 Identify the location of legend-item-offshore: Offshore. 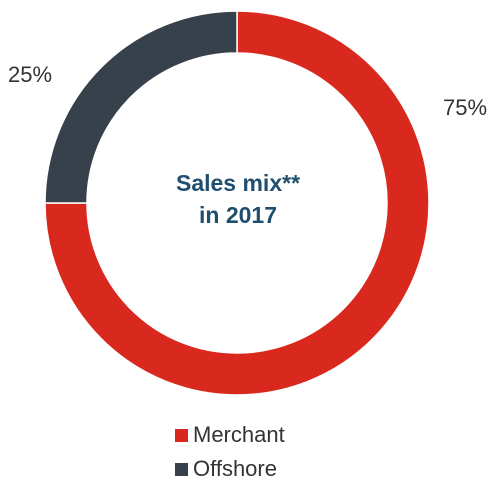
(230, 469).